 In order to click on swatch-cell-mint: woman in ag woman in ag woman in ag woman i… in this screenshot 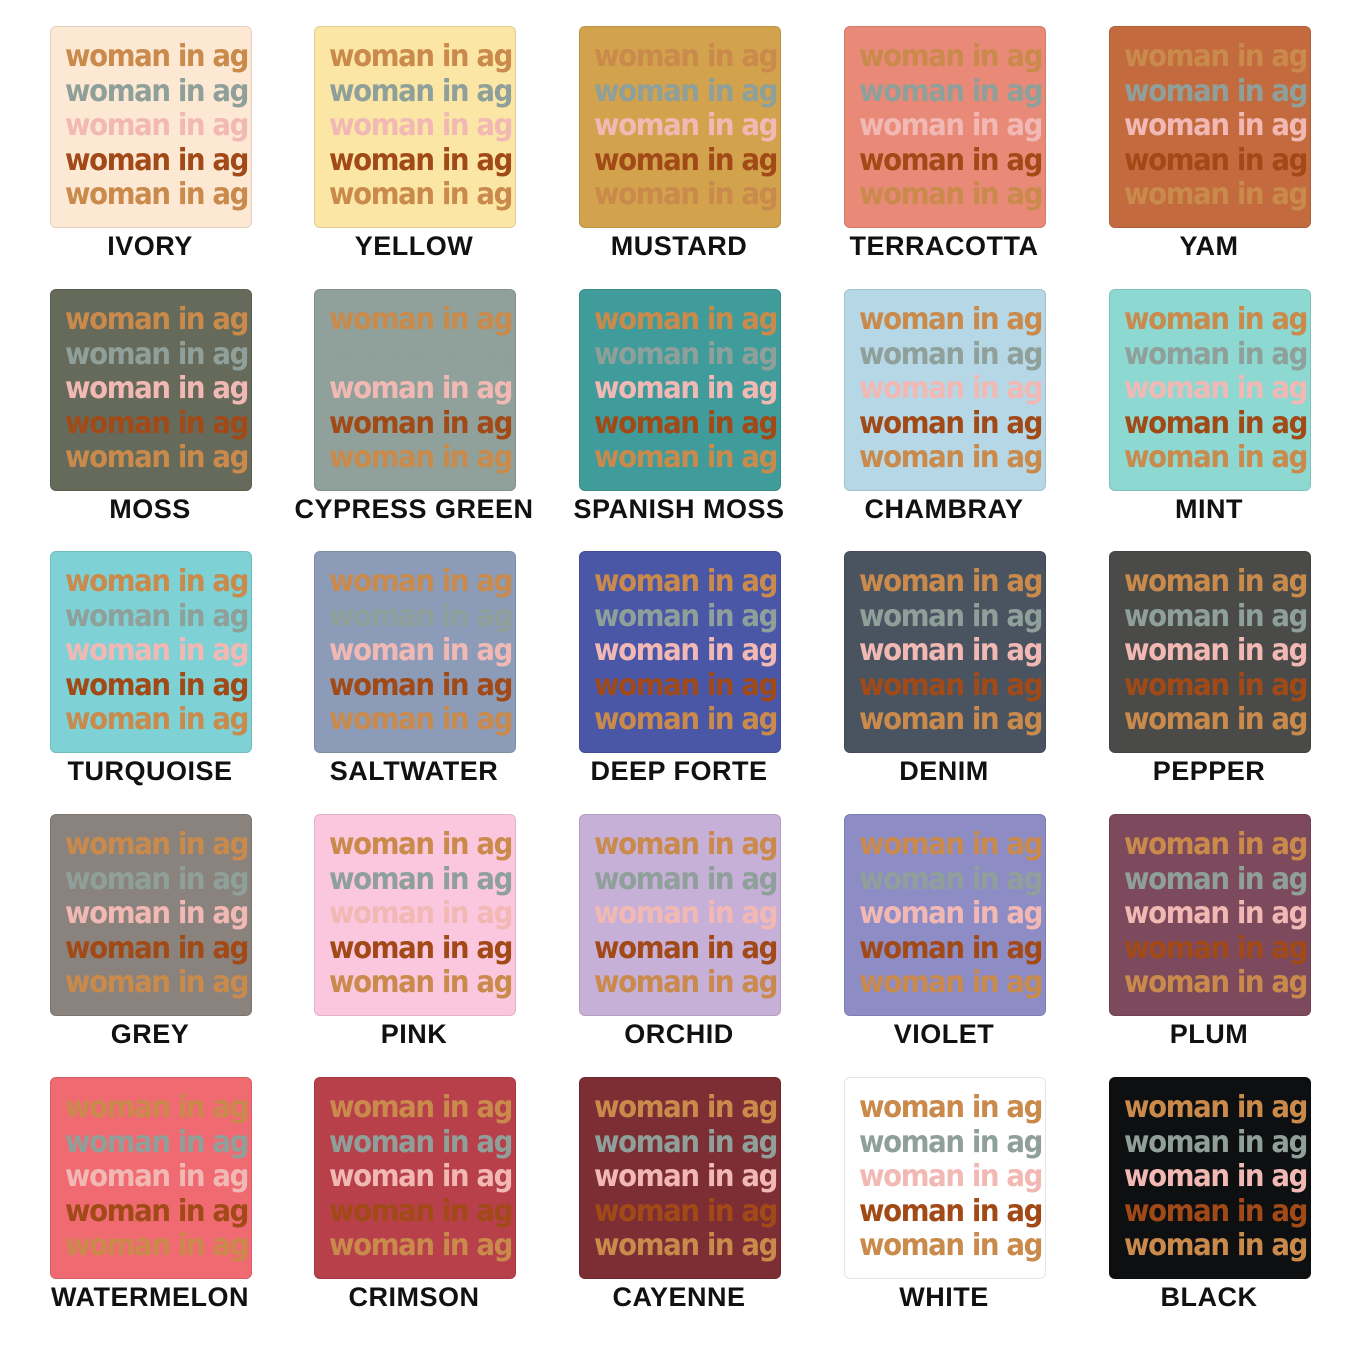, I will do `click(1191, 395)`.